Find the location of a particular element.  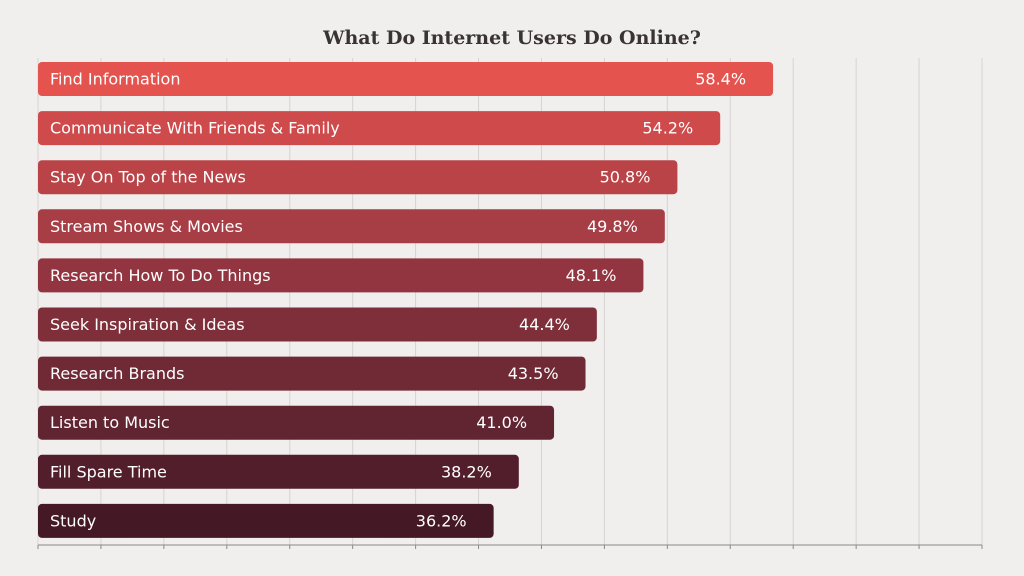

category-label: Fill Spare Time is located at coordinates (108, 471).